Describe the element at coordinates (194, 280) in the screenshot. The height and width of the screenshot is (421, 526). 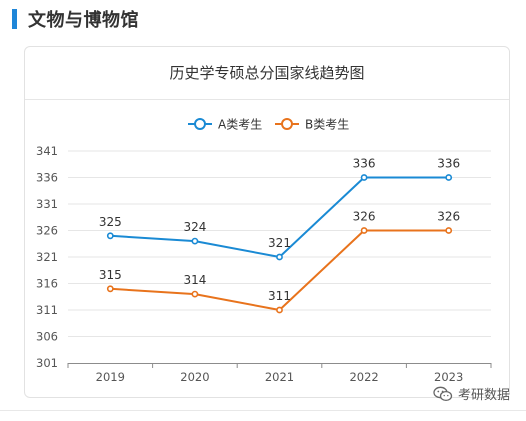
I see `data-label: 314` at that location.